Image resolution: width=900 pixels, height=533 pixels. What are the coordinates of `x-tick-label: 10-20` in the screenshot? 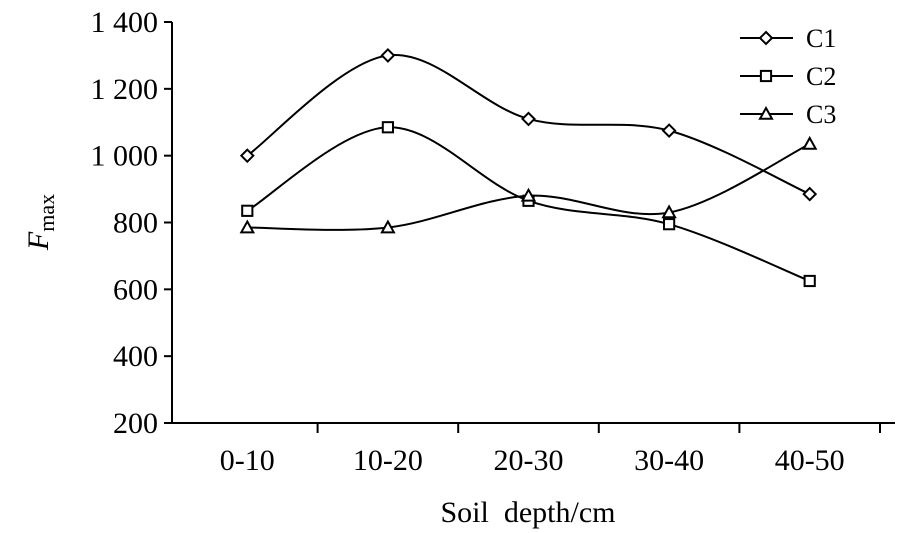 It's located at (388, 460).